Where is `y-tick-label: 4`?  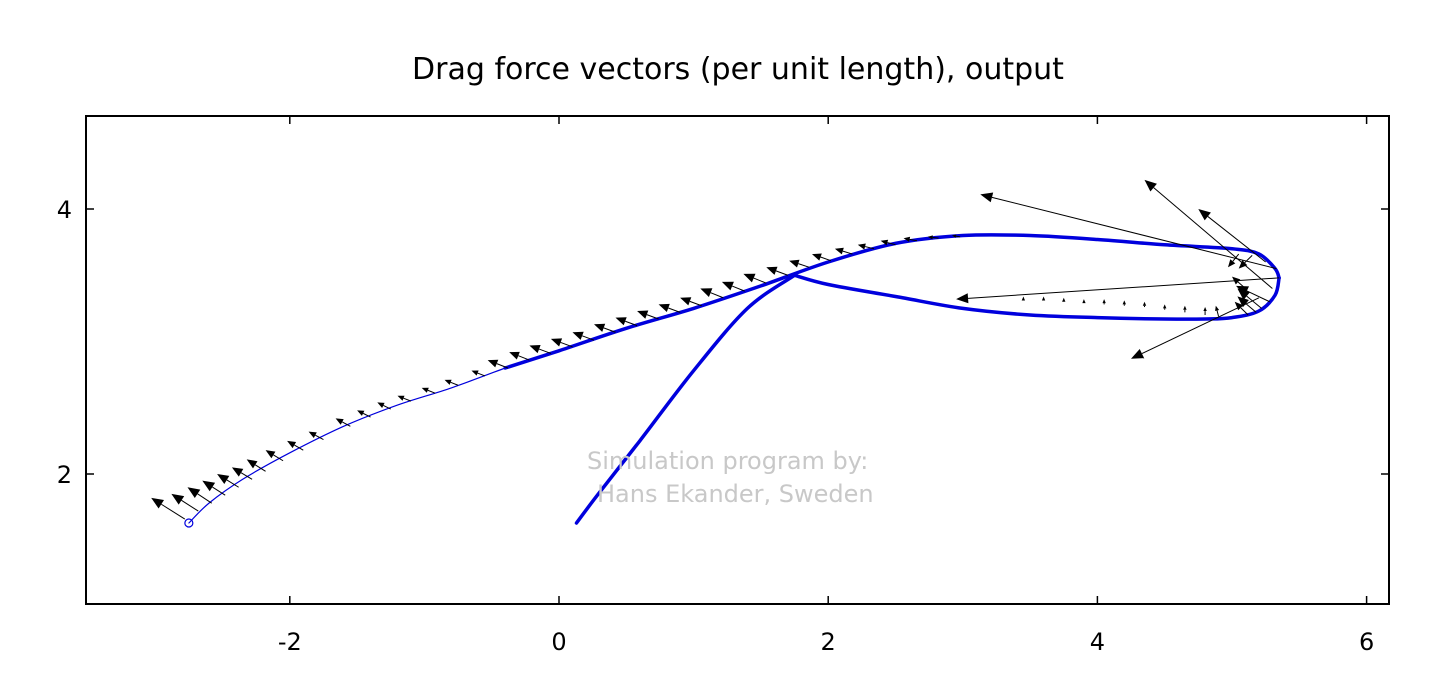
y-tick-label: 4 is located at coordinates (64, 210).